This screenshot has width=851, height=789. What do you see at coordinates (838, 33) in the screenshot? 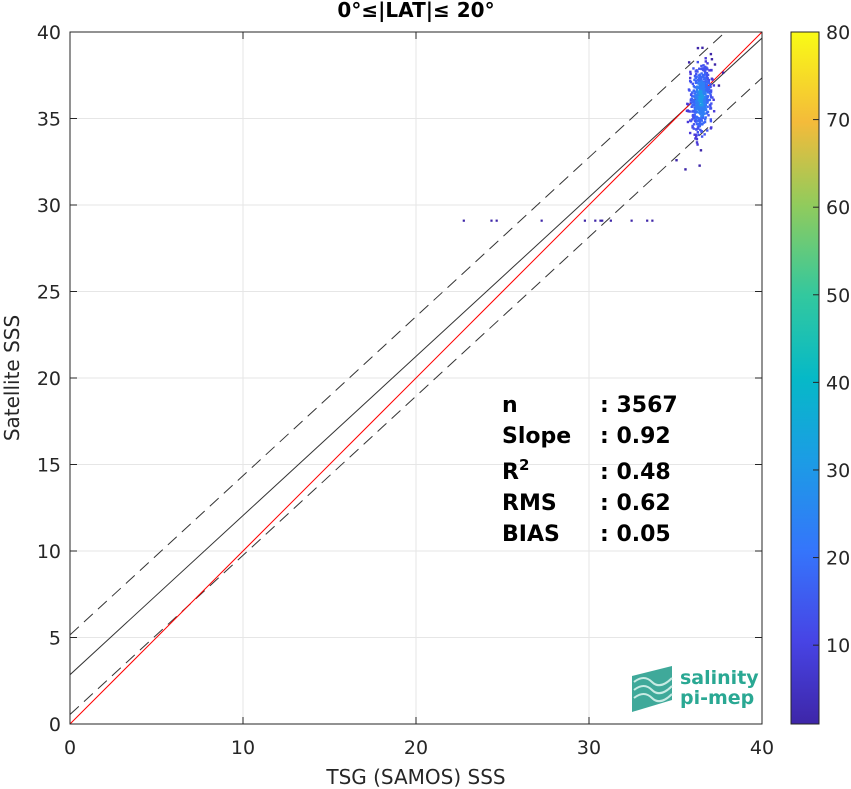
I see `colorbar-tick-label: 80` at bounding box center [838, 33].